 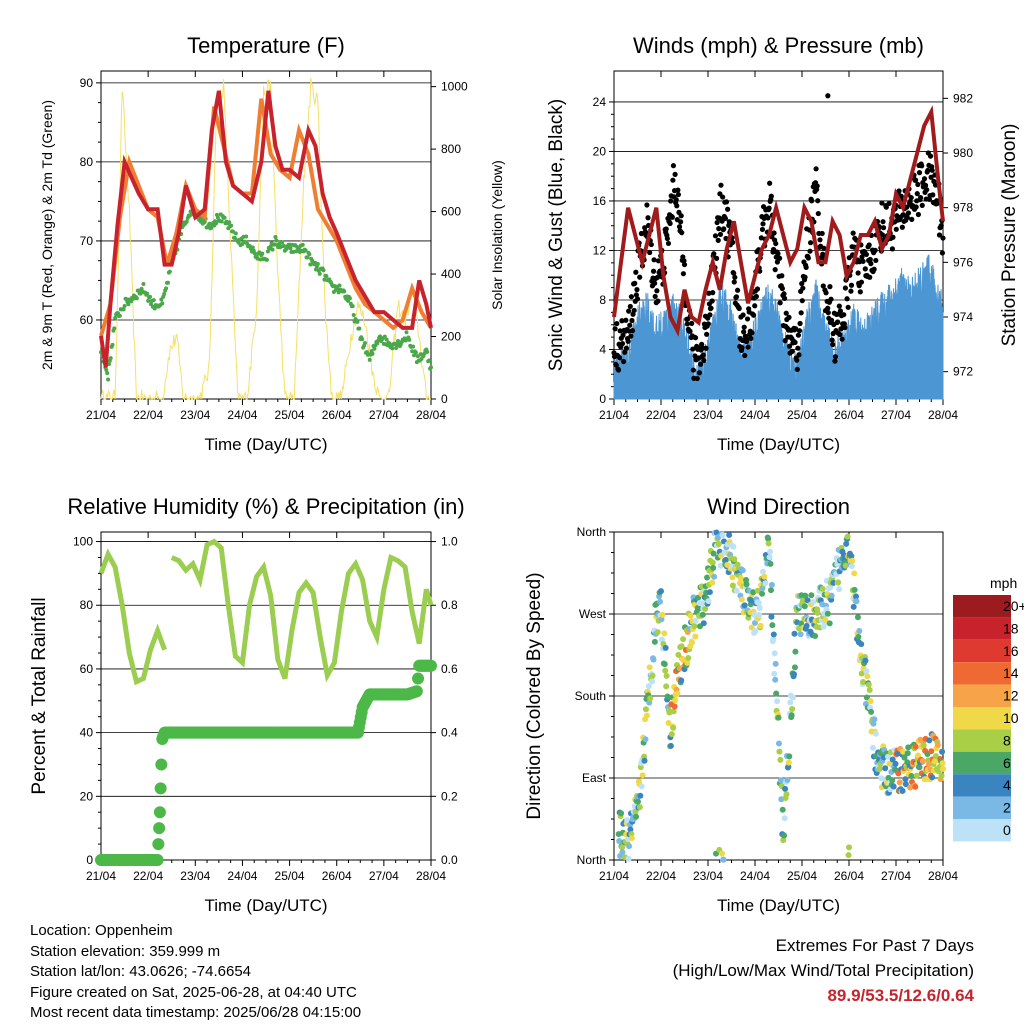 What do you see at coordinates (449, 860) in the screenshot?
I see `y2-tick-label: 0.0` at bounding box center [449, 860].